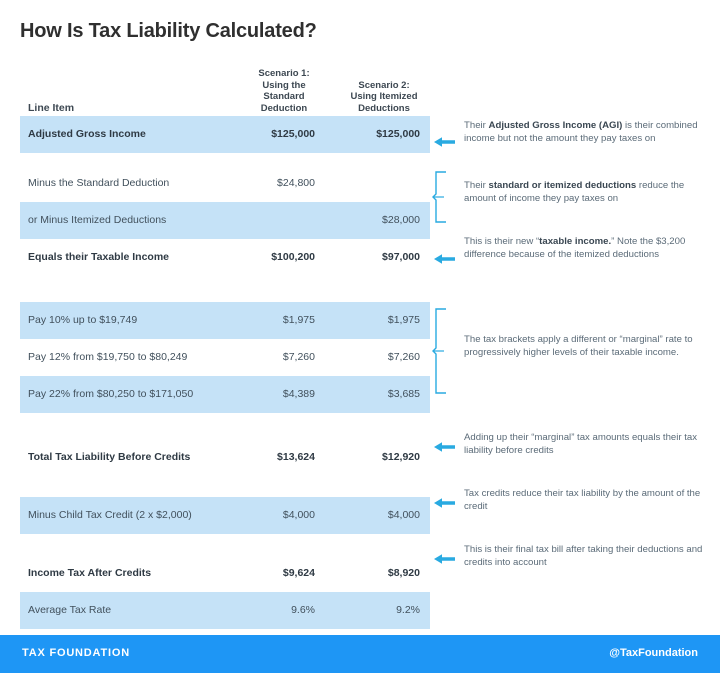 Image resolution: width=720 pixels, height=673 pixels. I want to click on table-row: Pay 10% up to $19,749 $1,975 $1,975, so click(225, 320).